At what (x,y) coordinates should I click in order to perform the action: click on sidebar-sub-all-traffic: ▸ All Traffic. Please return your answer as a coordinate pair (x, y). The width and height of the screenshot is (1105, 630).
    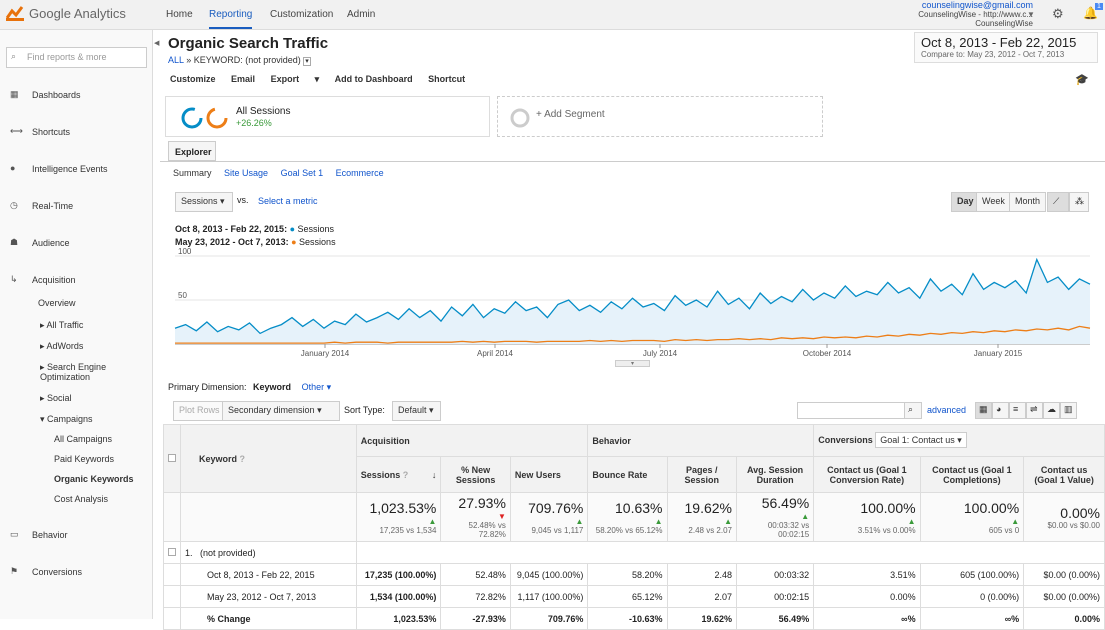
    Looking at the image, I should click on (62, 325).